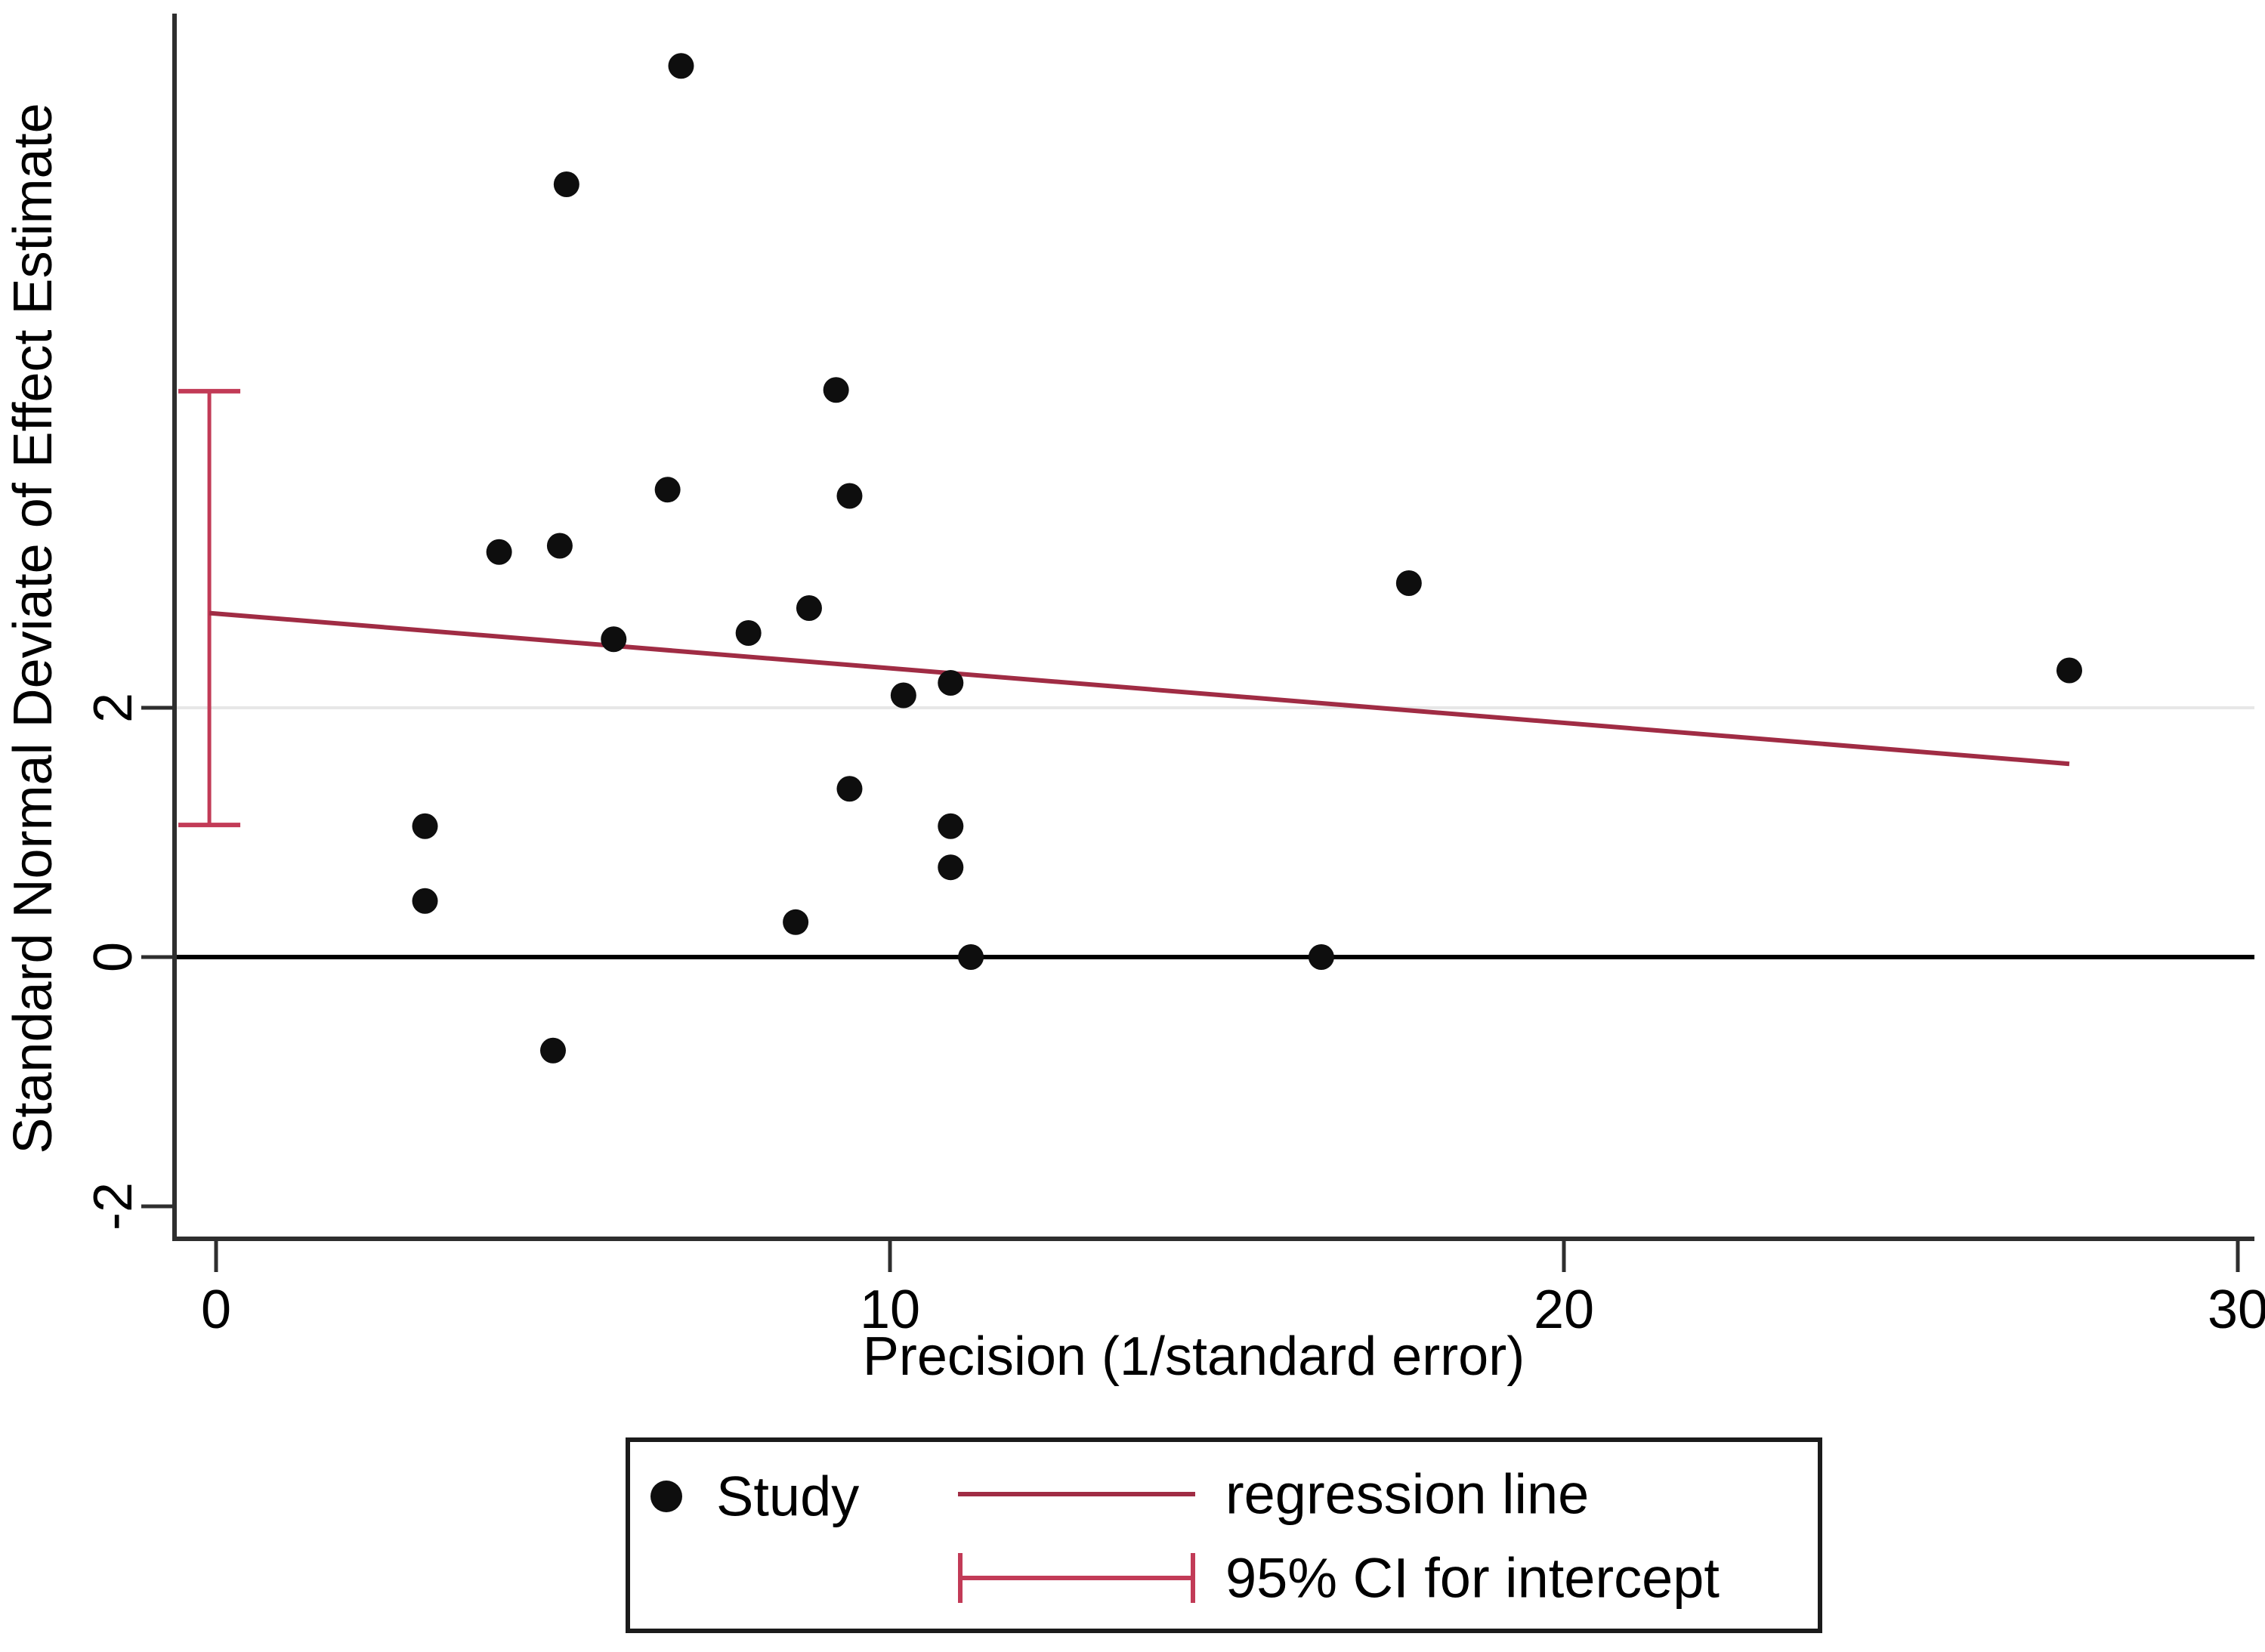 The width and height of the screenshot is (2265, 1652). What do you see at coordinates (113, 1206) in the screenshot?
I see `y-tick-label: -2` at bounding box center [113, 1206].